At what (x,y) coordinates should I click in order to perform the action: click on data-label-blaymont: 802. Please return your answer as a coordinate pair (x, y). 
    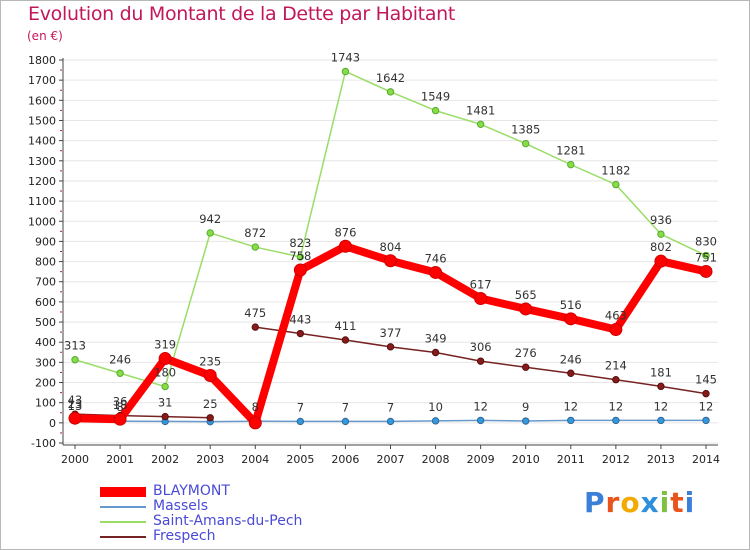
    Looking at the image, I should click on (661, 247).